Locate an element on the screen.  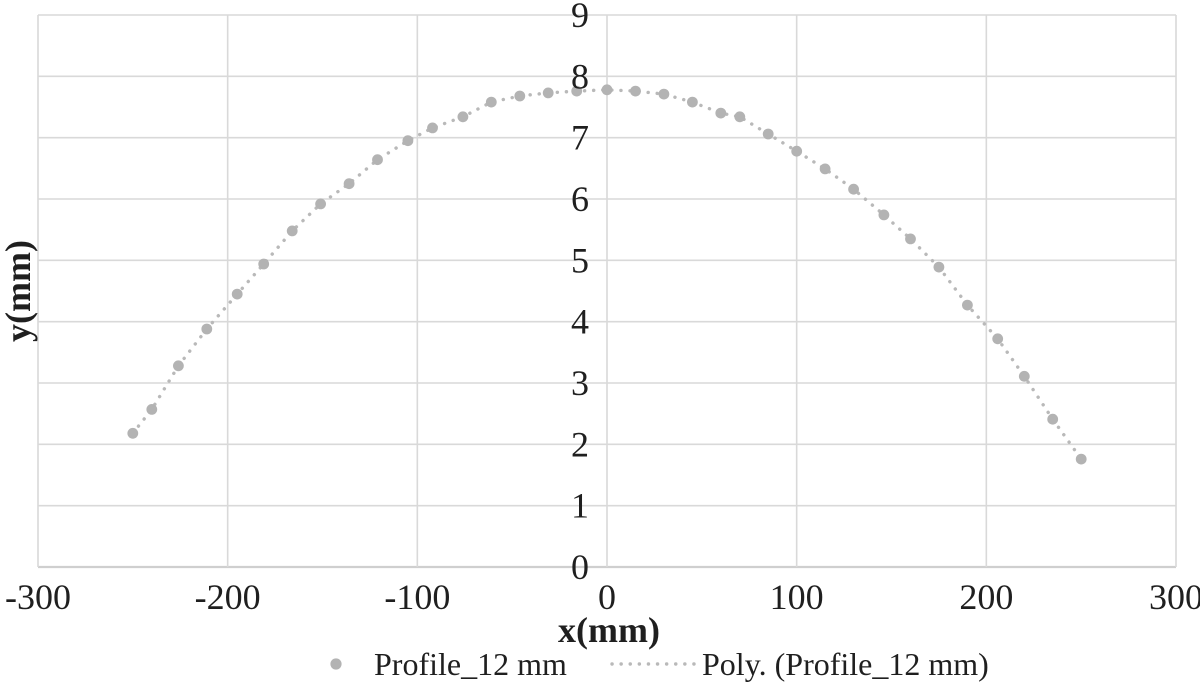
x-tick-label: 300 is located at coordinates (1174, 597).